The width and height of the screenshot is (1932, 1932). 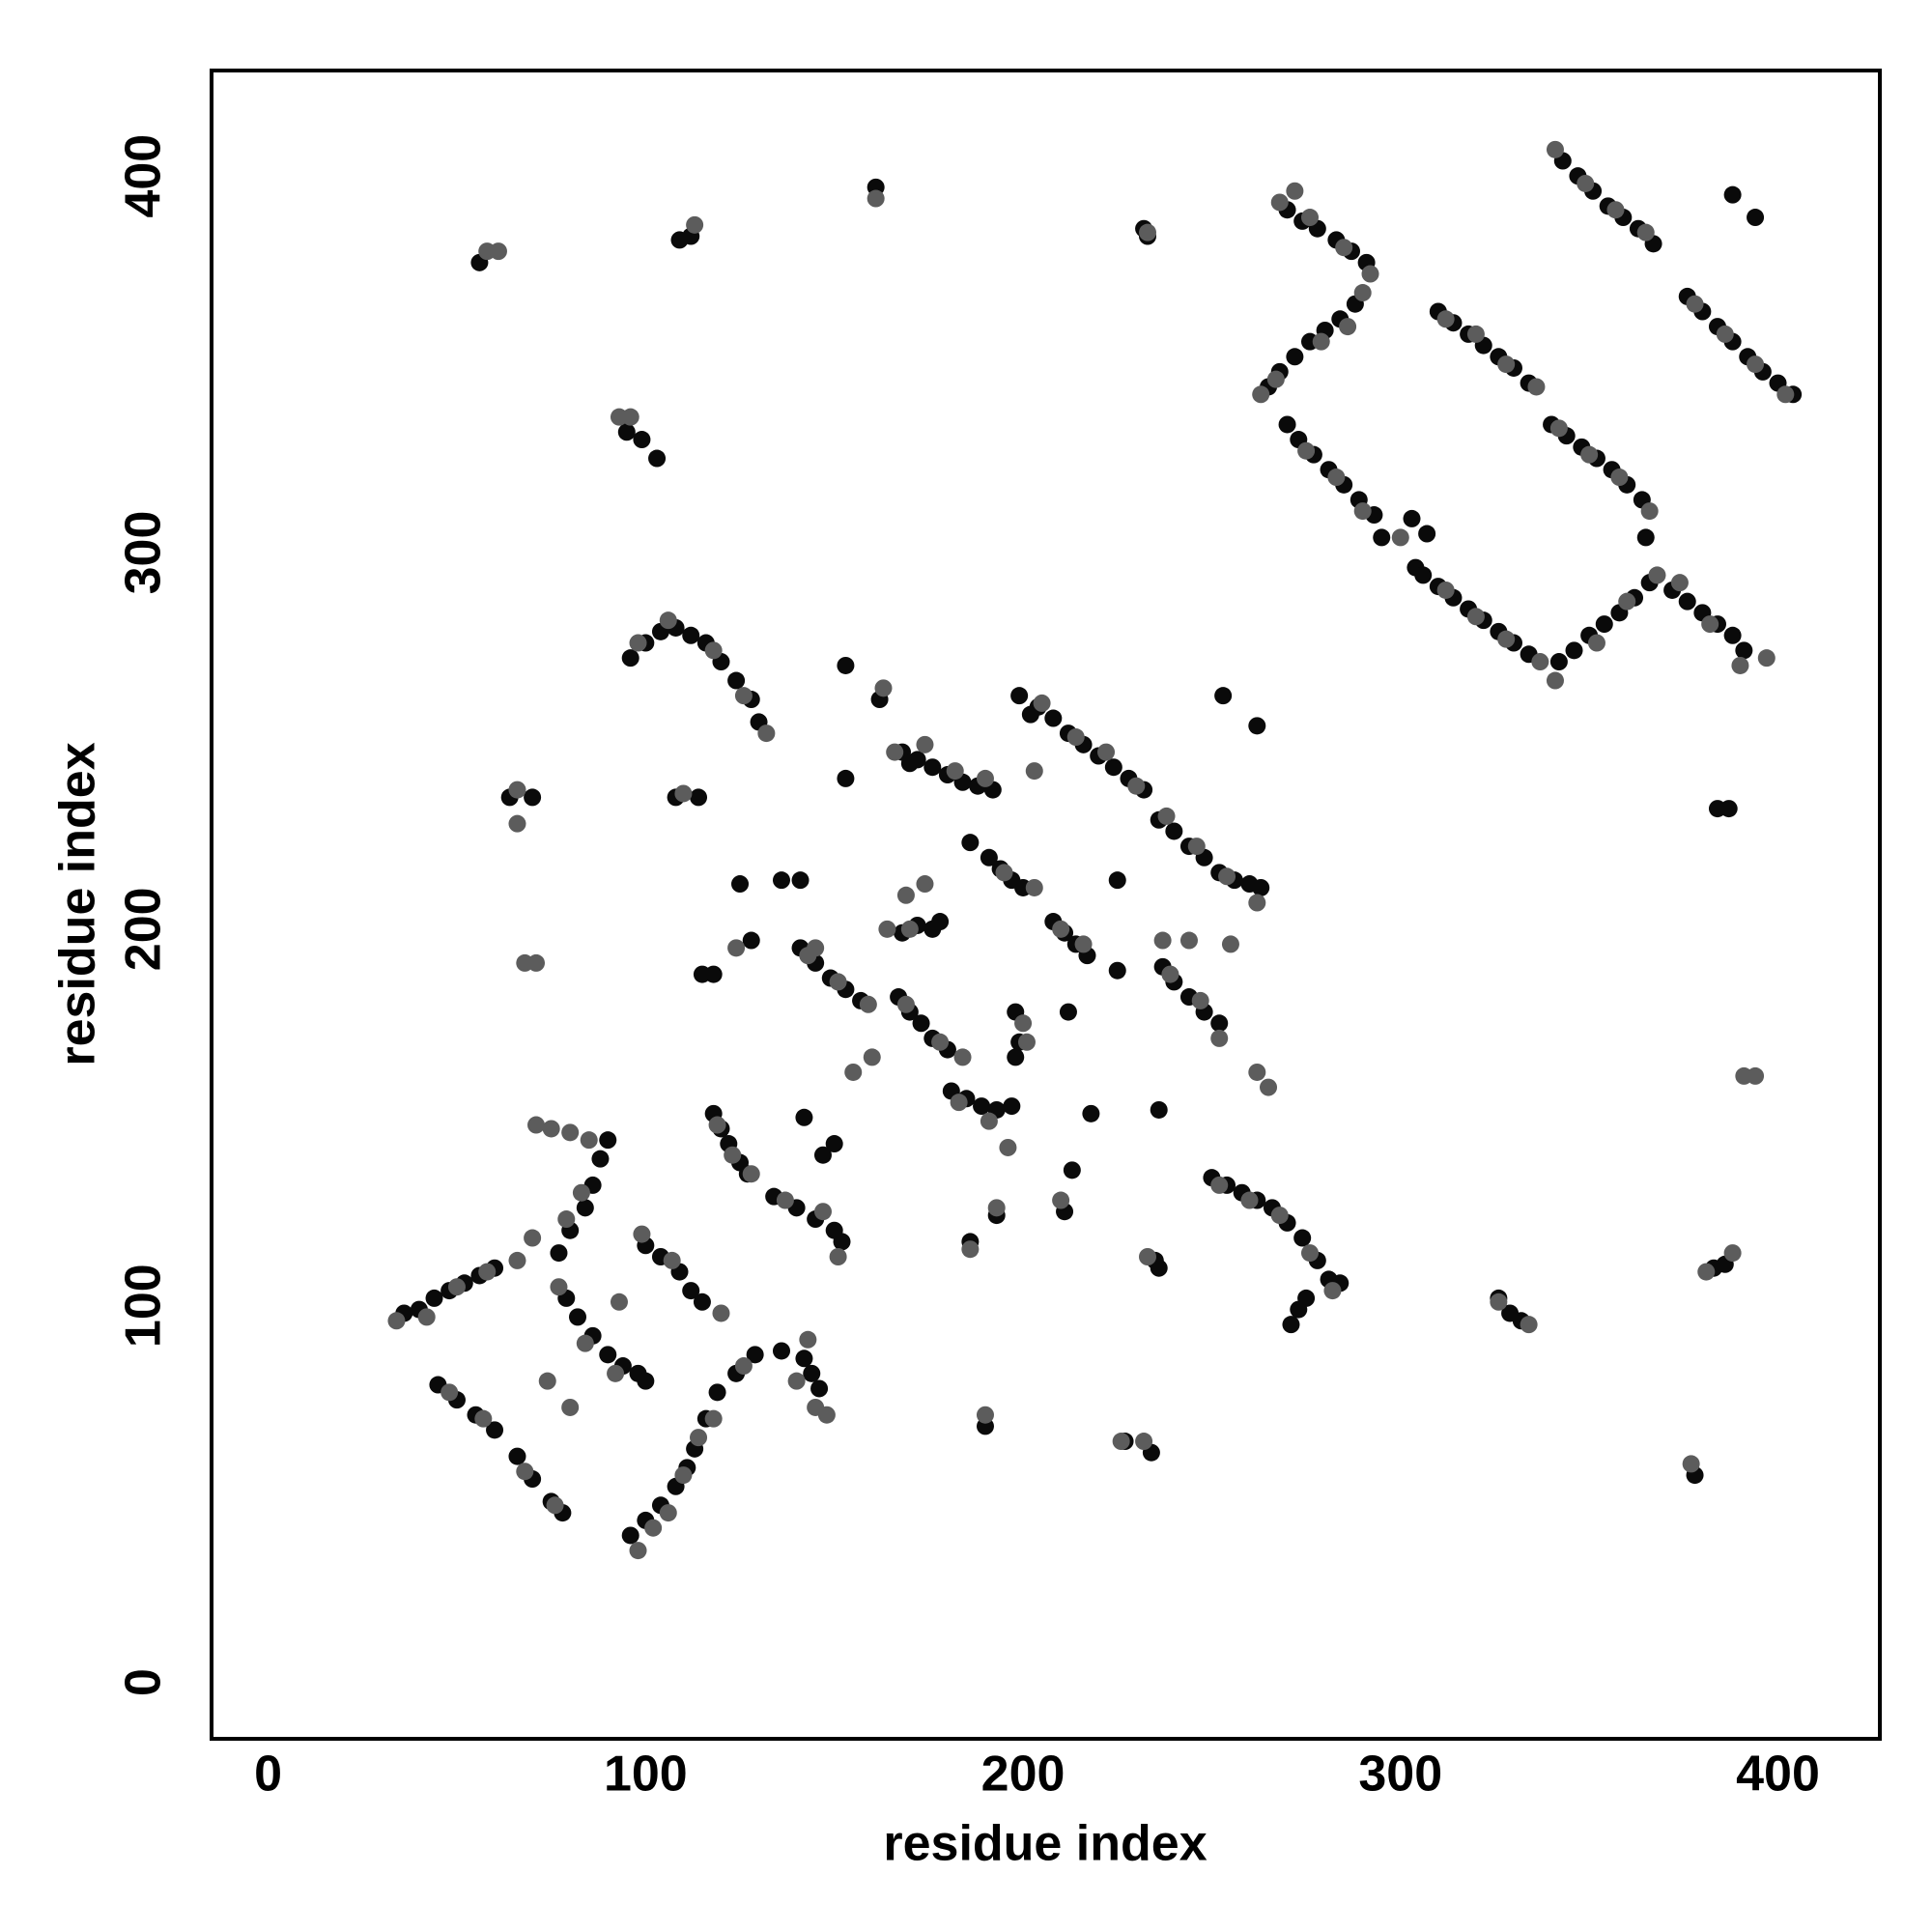 I want to click on y-tick-label: 200, so click(x=144, y=929).